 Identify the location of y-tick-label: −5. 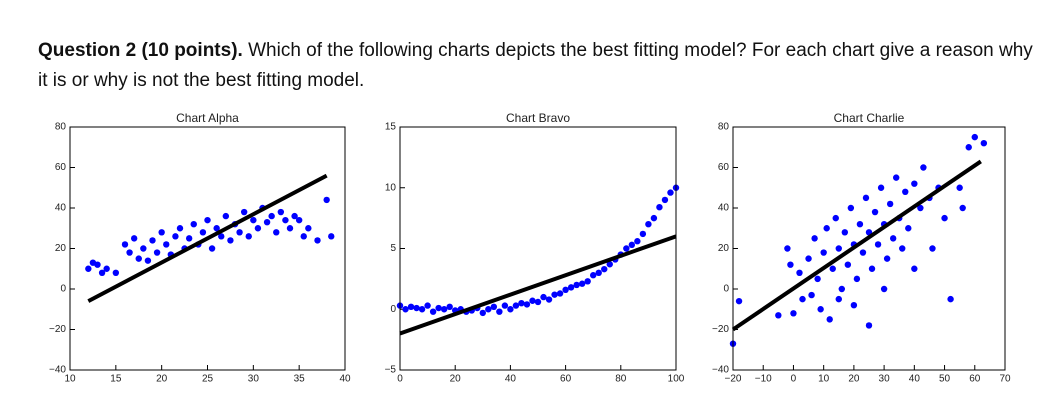
(391, 370).